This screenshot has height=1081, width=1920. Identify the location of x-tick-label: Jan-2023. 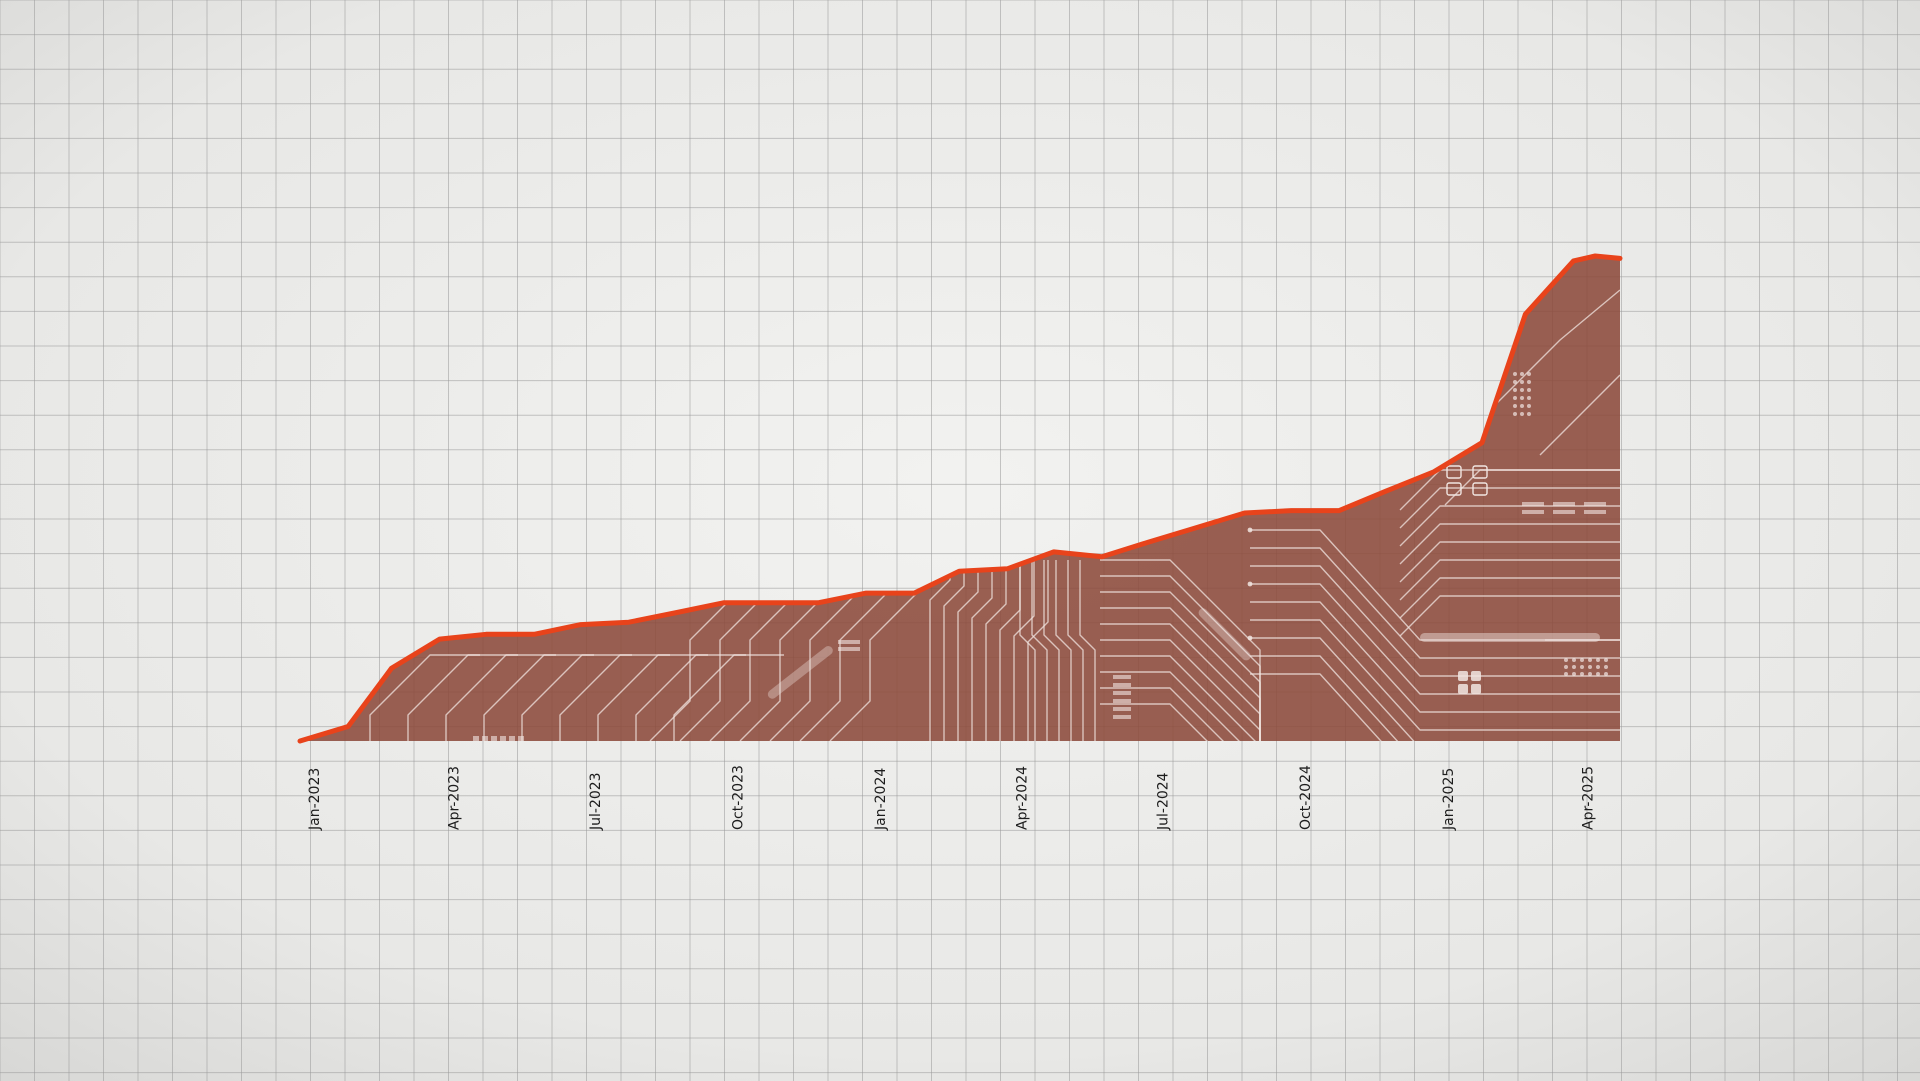
(315, 799).